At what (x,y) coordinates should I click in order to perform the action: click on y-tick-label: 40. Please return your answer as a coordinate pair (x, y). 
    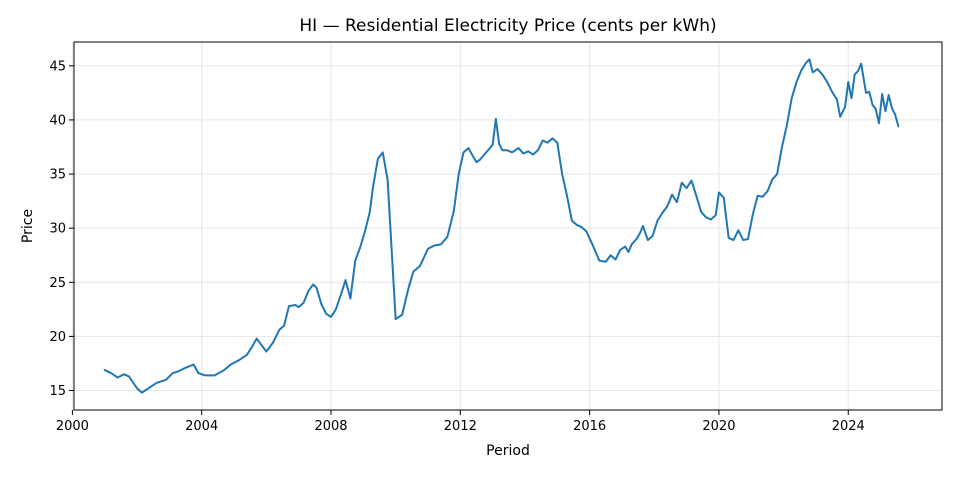
    Looking at the image, I should click on (57, 120).